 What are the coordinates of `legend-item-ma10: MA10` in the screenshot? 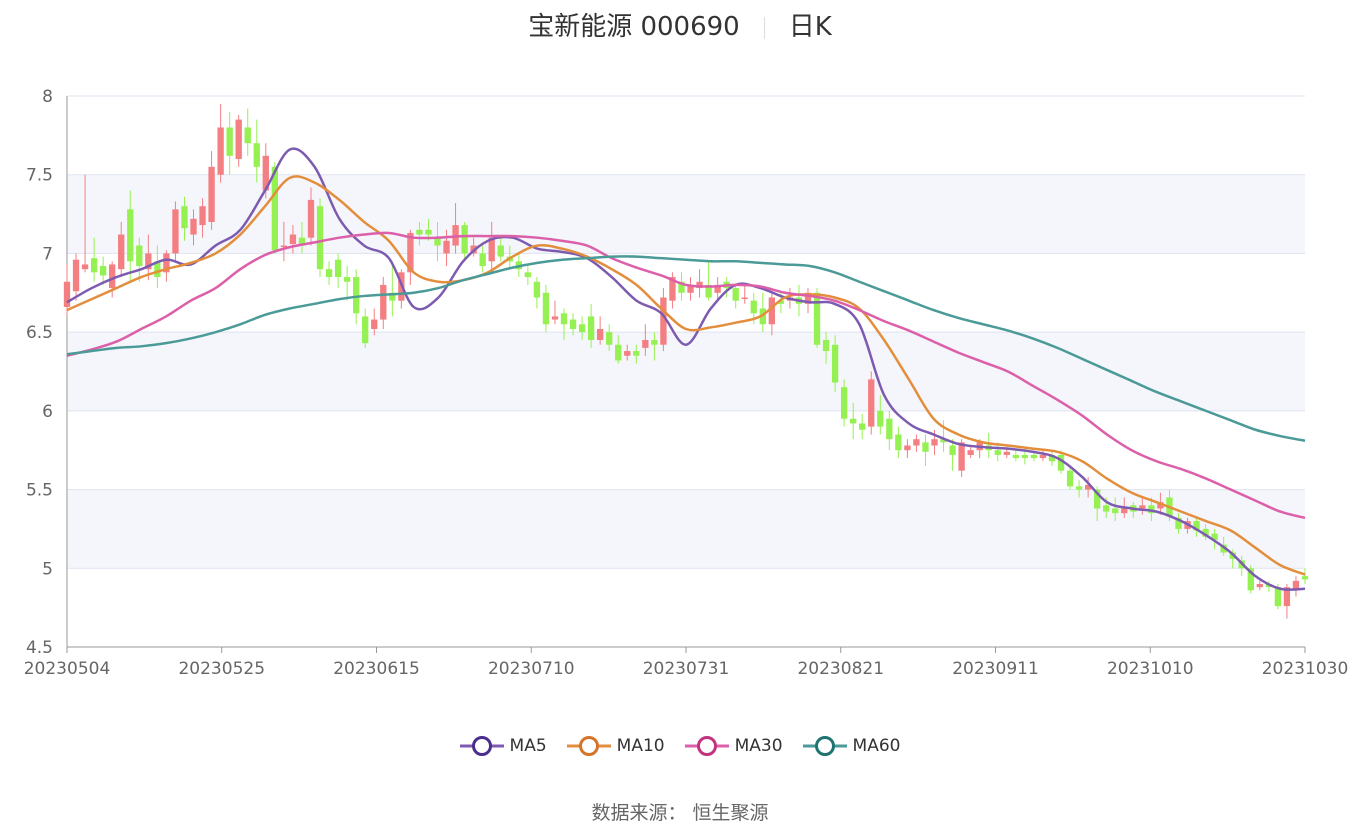 It's located at (615, 746).